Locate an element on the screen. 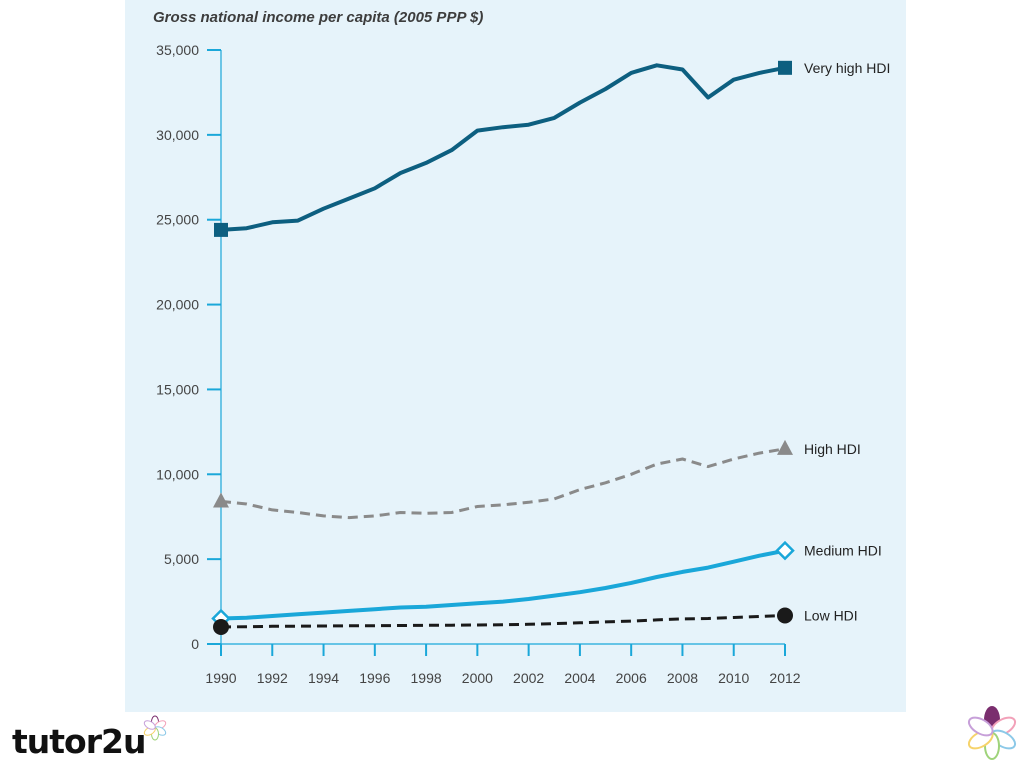 The width and height of the screenshot is (1024, 768). x-tick-label: 1994 is located at coordinates (323, 678).